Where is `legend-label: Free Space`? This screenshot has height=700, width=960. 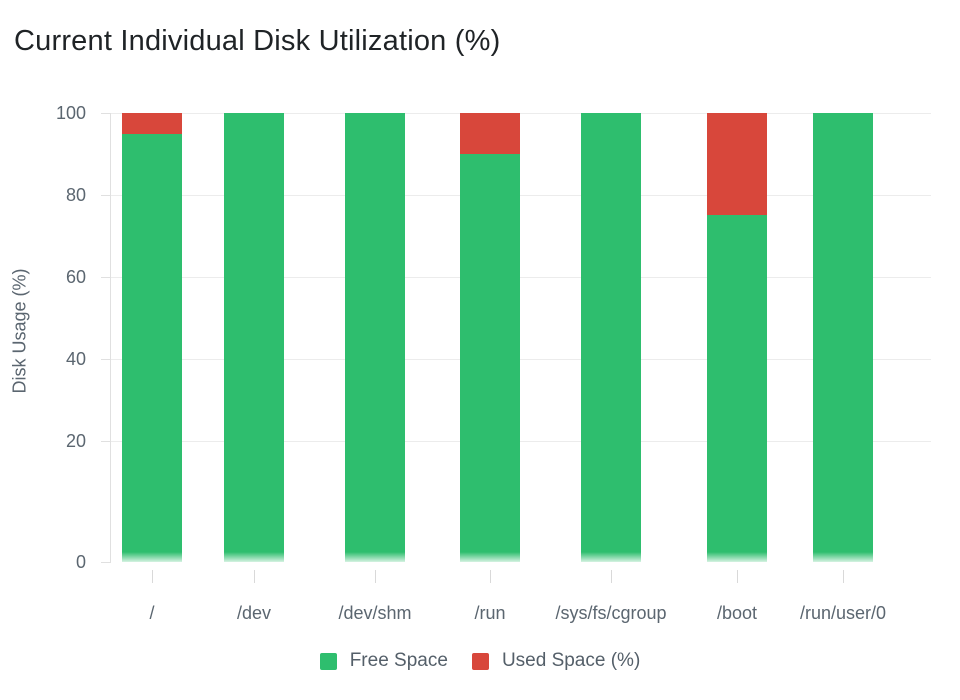
legend-label: Free Space is located at coordinates (398, 660).